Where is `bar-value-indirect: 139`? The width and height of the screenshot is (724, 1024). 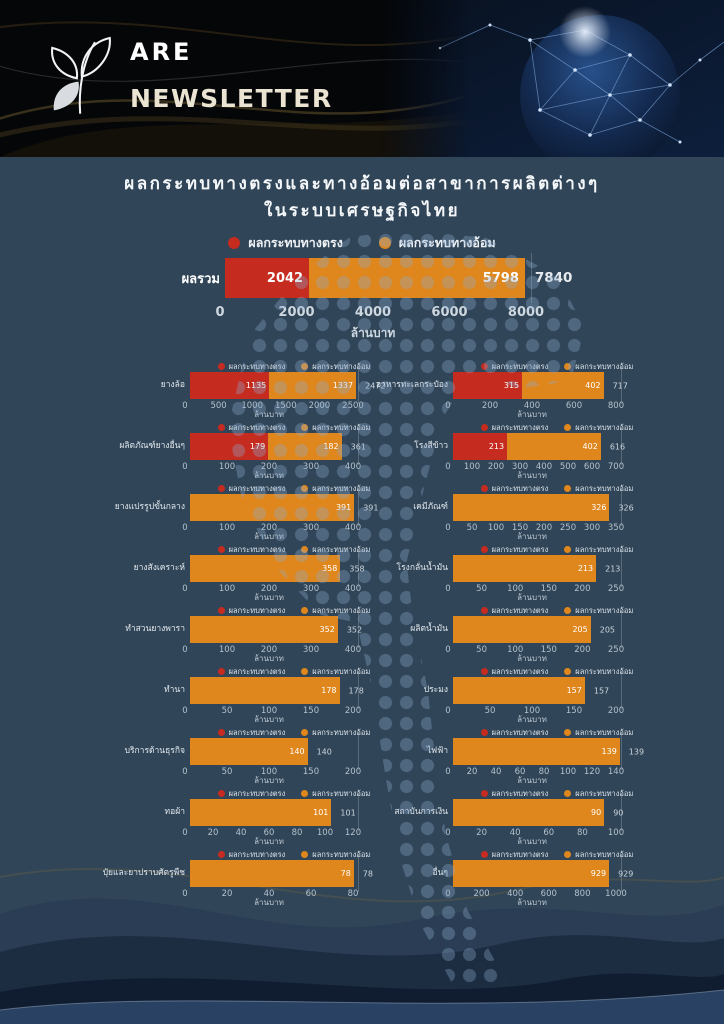 bar-value-indirect: 139 is located at coordinates (609, 751).